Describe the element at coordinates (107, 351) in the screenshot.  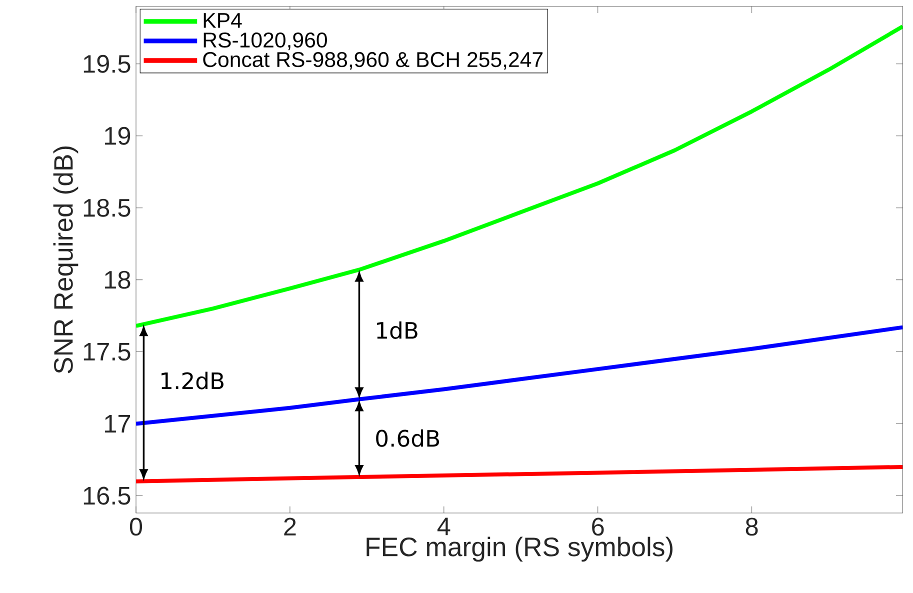
I see `y-tick-label: 17.5` at that location.